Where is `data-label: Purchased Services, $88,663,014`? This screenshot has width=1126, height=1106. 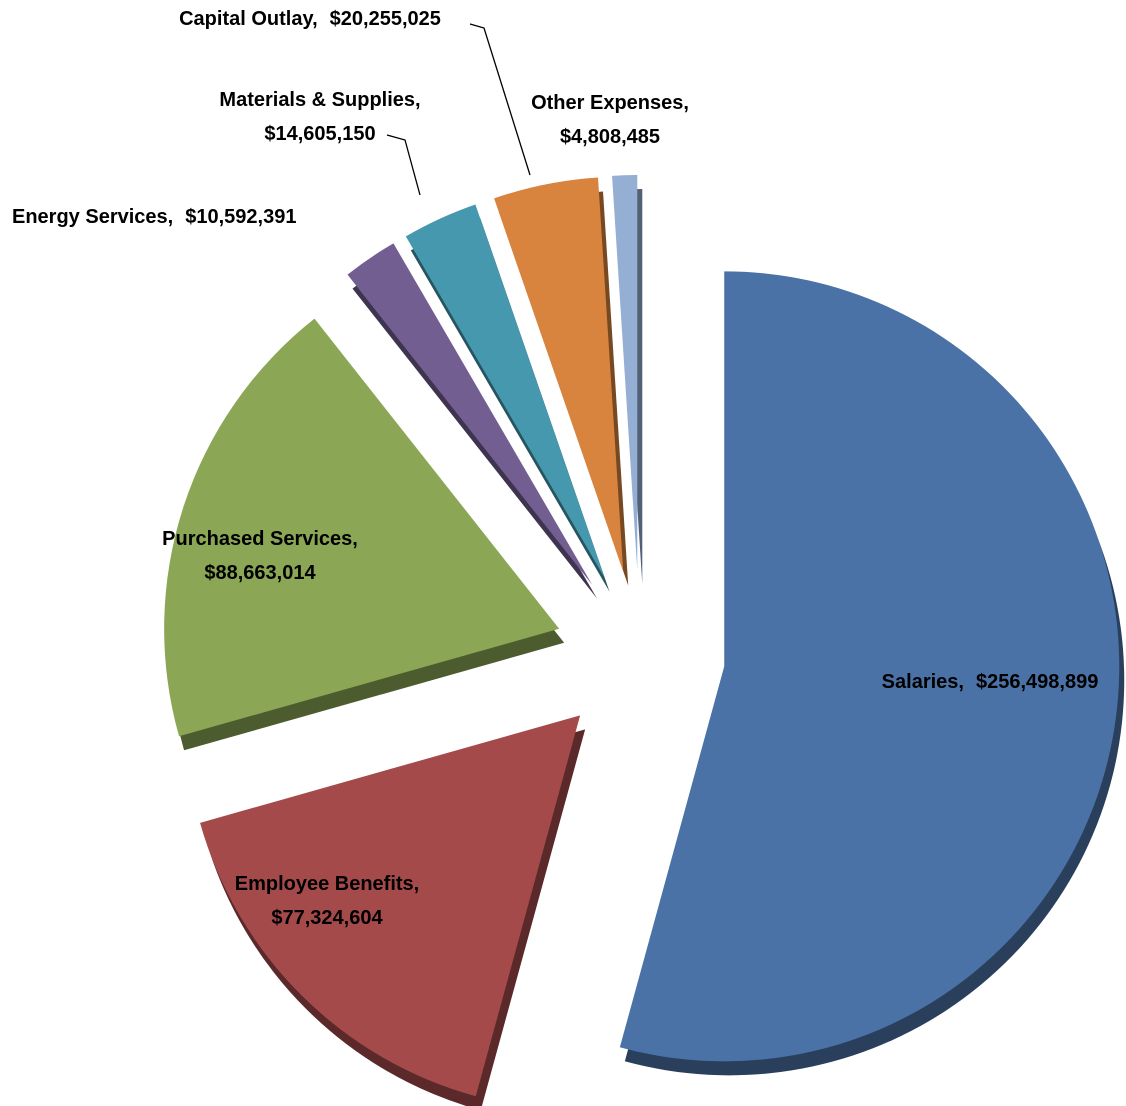 data-label: Purchased Services, $88,663,014 is located at coordinates (260, 556).